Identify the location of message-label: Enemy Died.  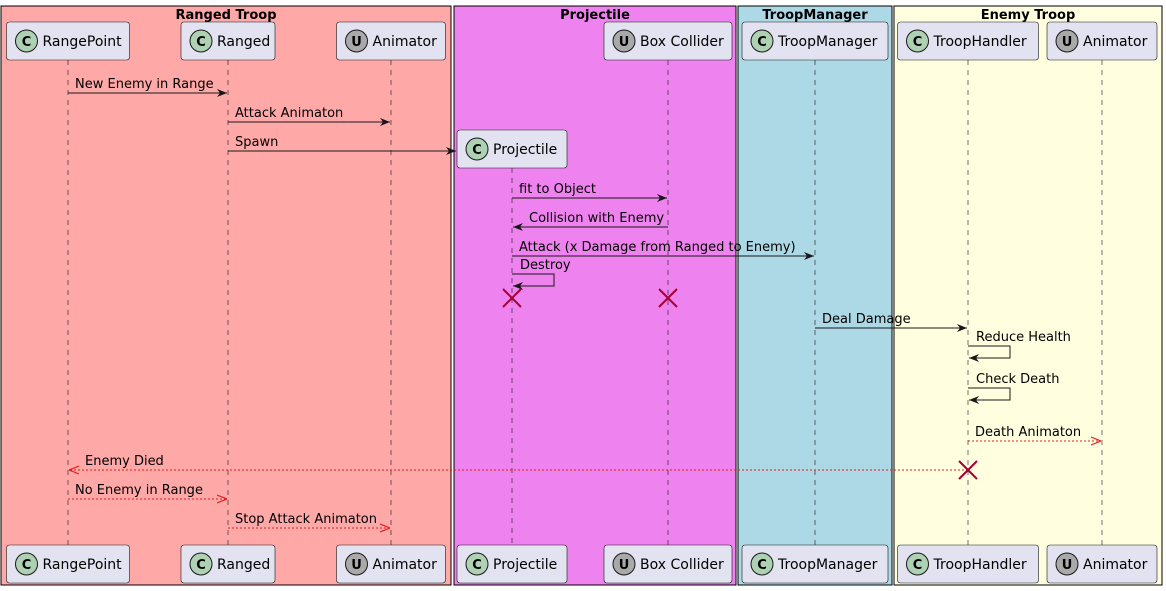
(124, 461).